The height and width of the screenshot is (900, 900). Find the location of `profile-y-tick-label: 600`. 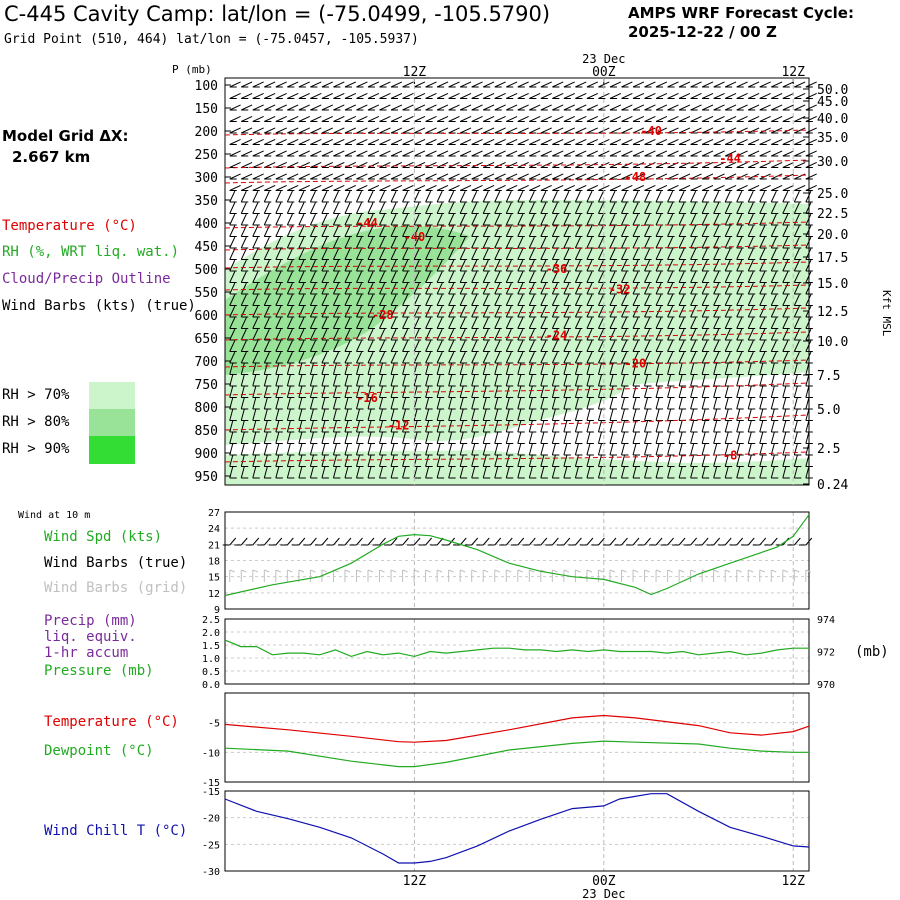

profile-y-tick-label: 600 is located at coordinates (206, 316).